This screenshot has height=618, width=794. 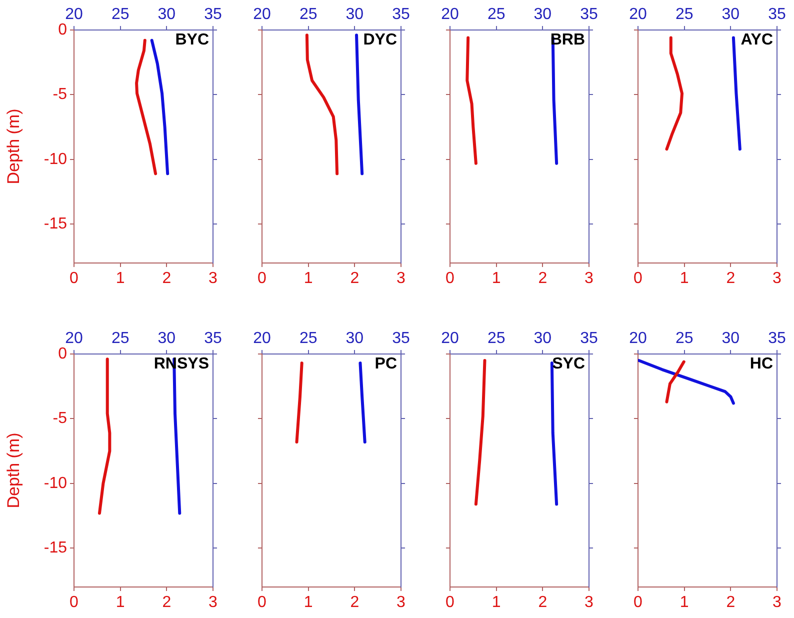 What do you see at coordinates (757, 39) in the screenshot?
I see `chart-title: AYC` at bounding box center [757, 39].